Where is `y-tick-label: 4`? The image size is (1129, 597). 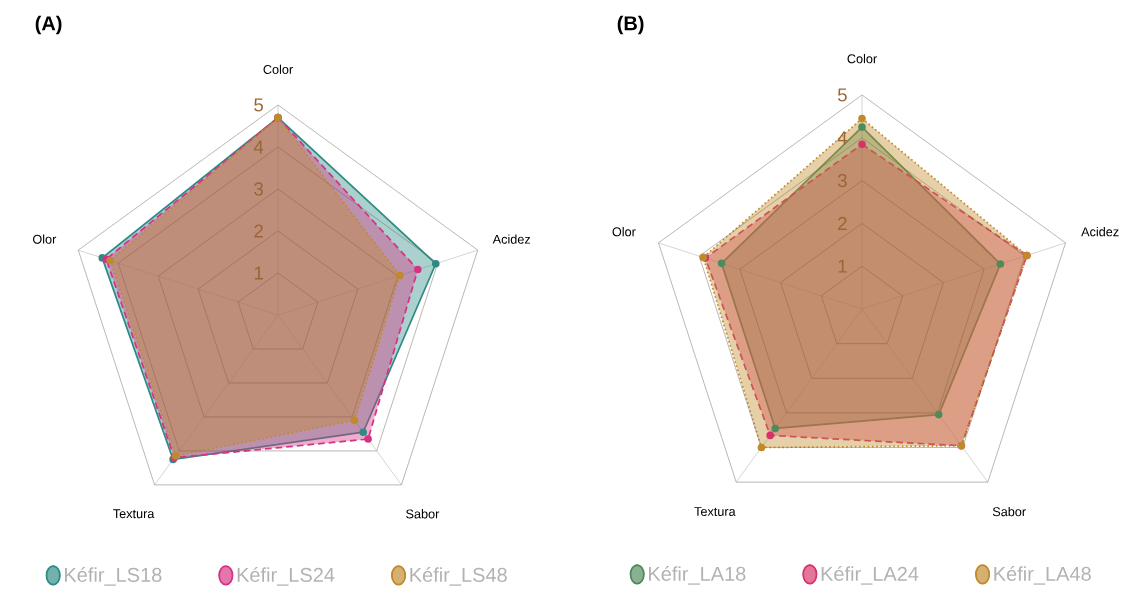
y-tick-label: 4 is located at coordinates (258, 147).